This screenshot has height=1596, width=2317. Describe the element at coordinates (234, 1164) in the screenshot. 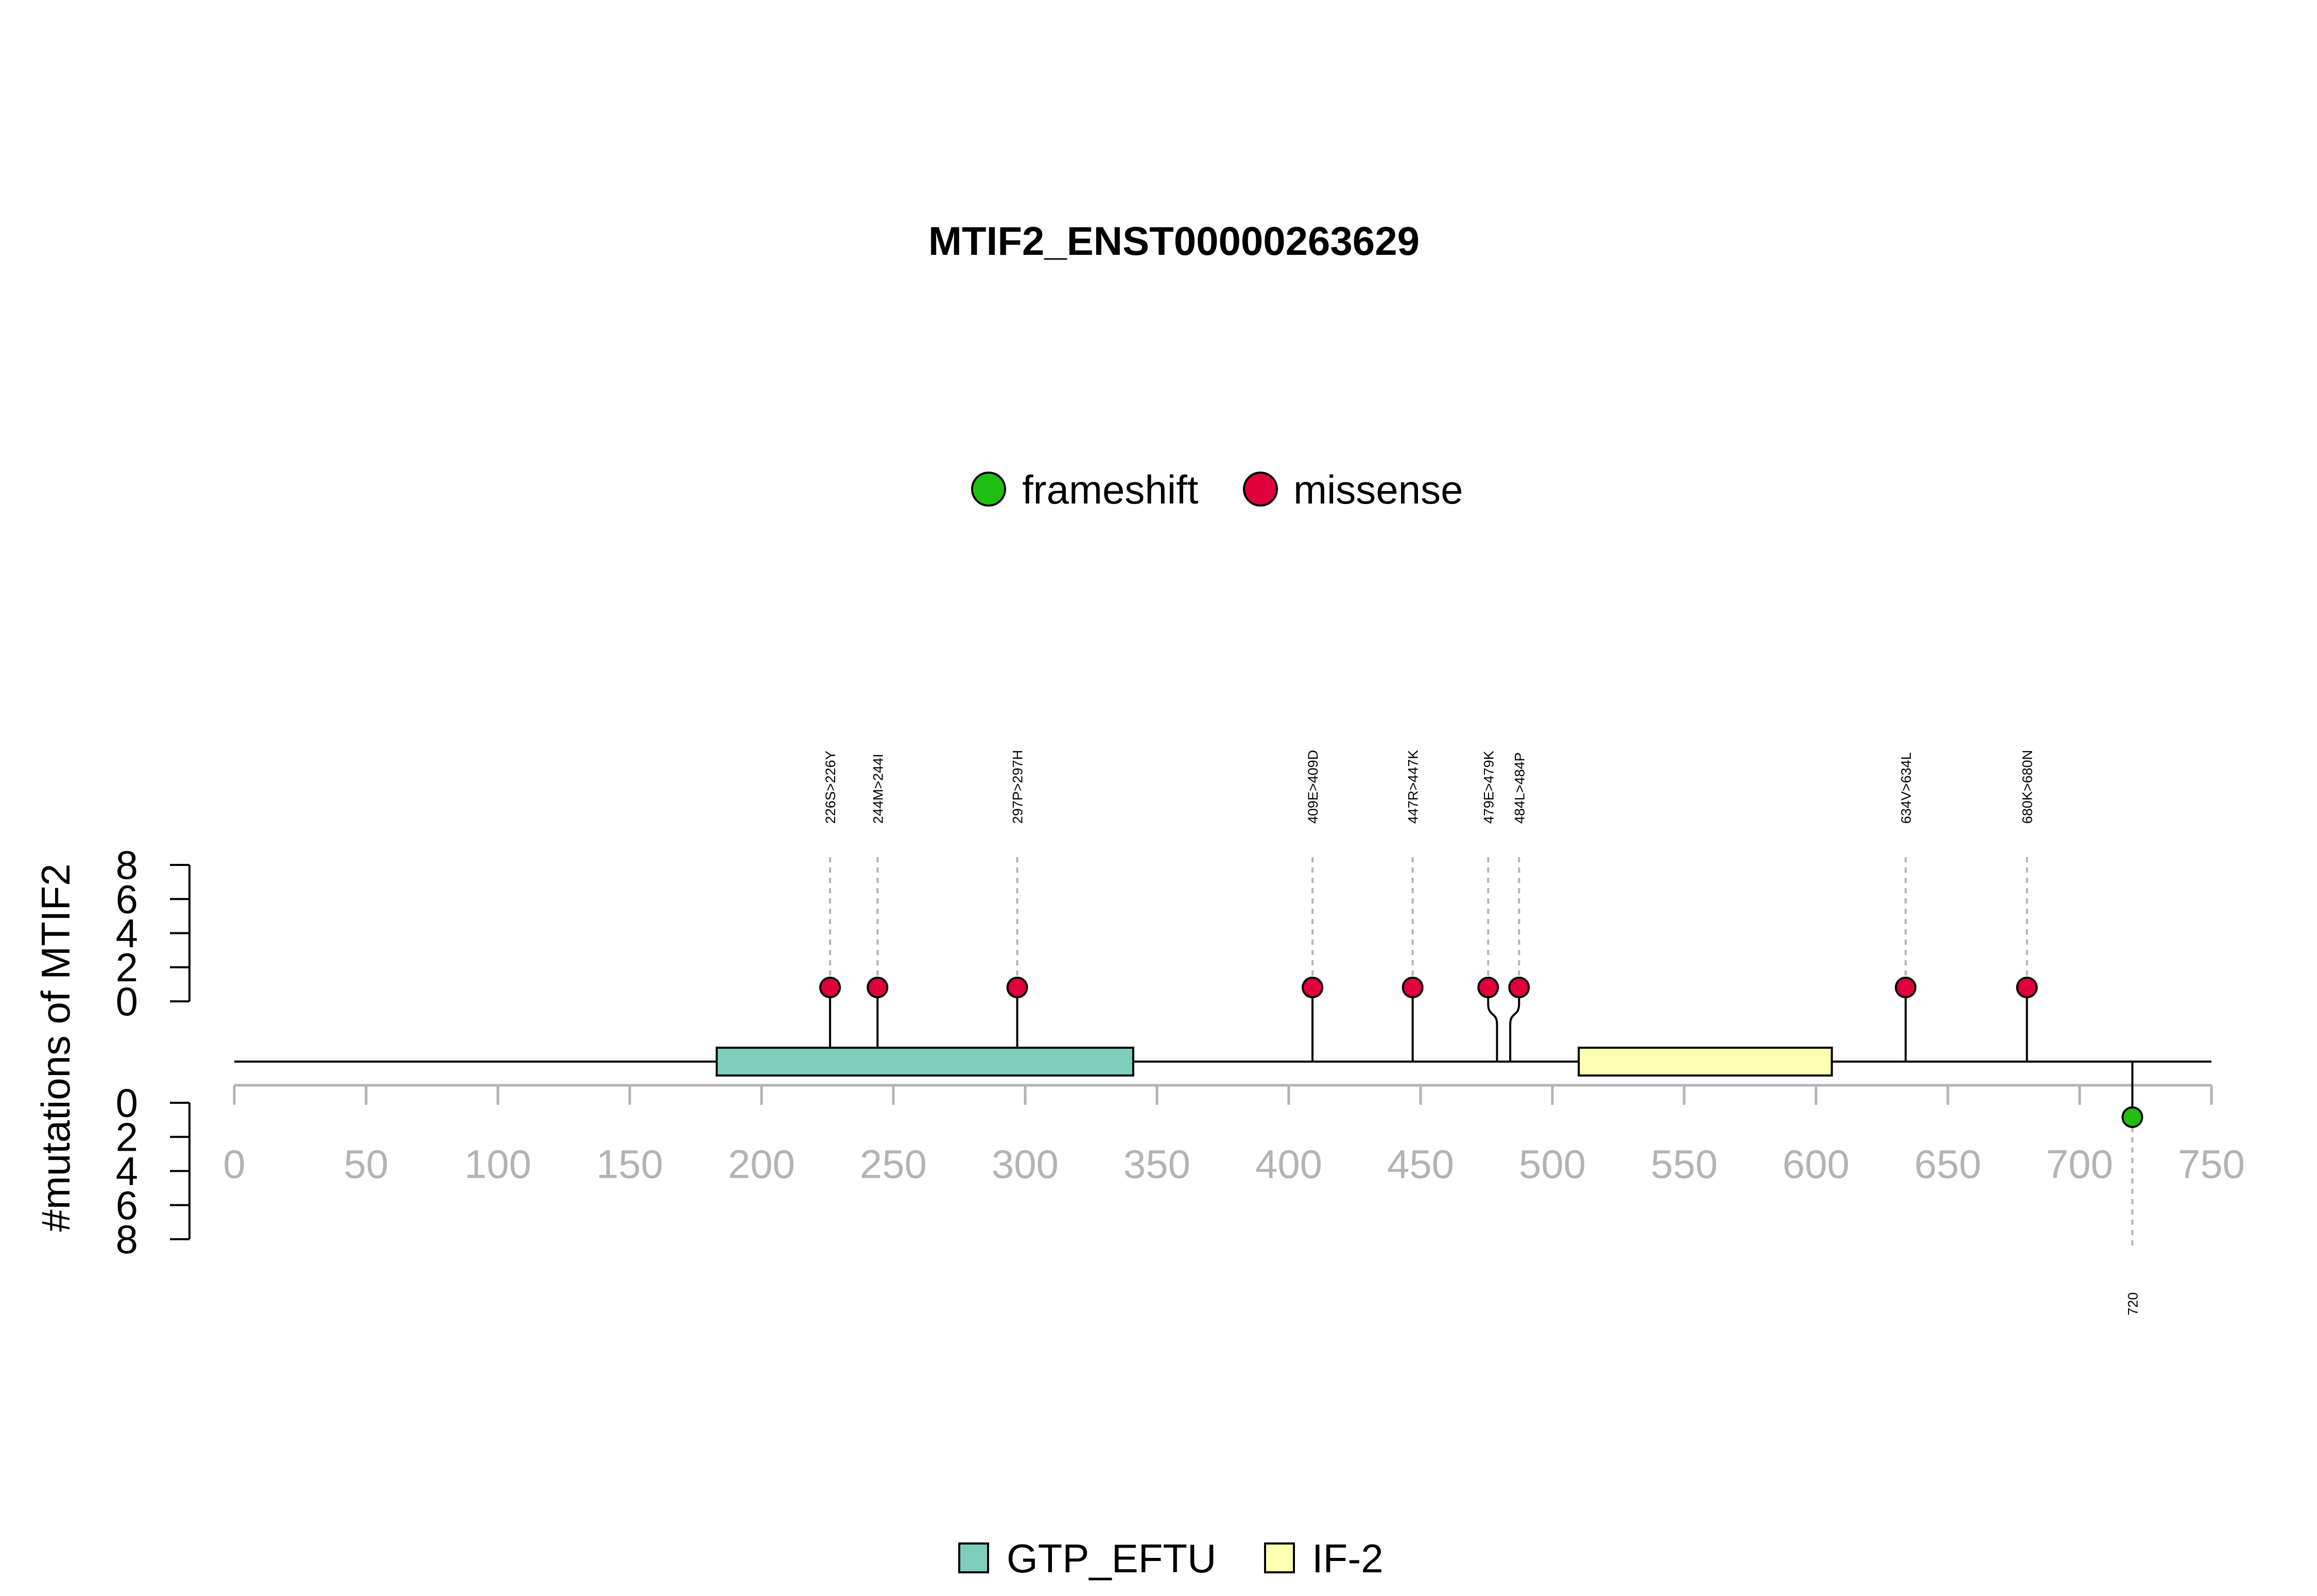

I see `x-tick-label: 0` at that location.